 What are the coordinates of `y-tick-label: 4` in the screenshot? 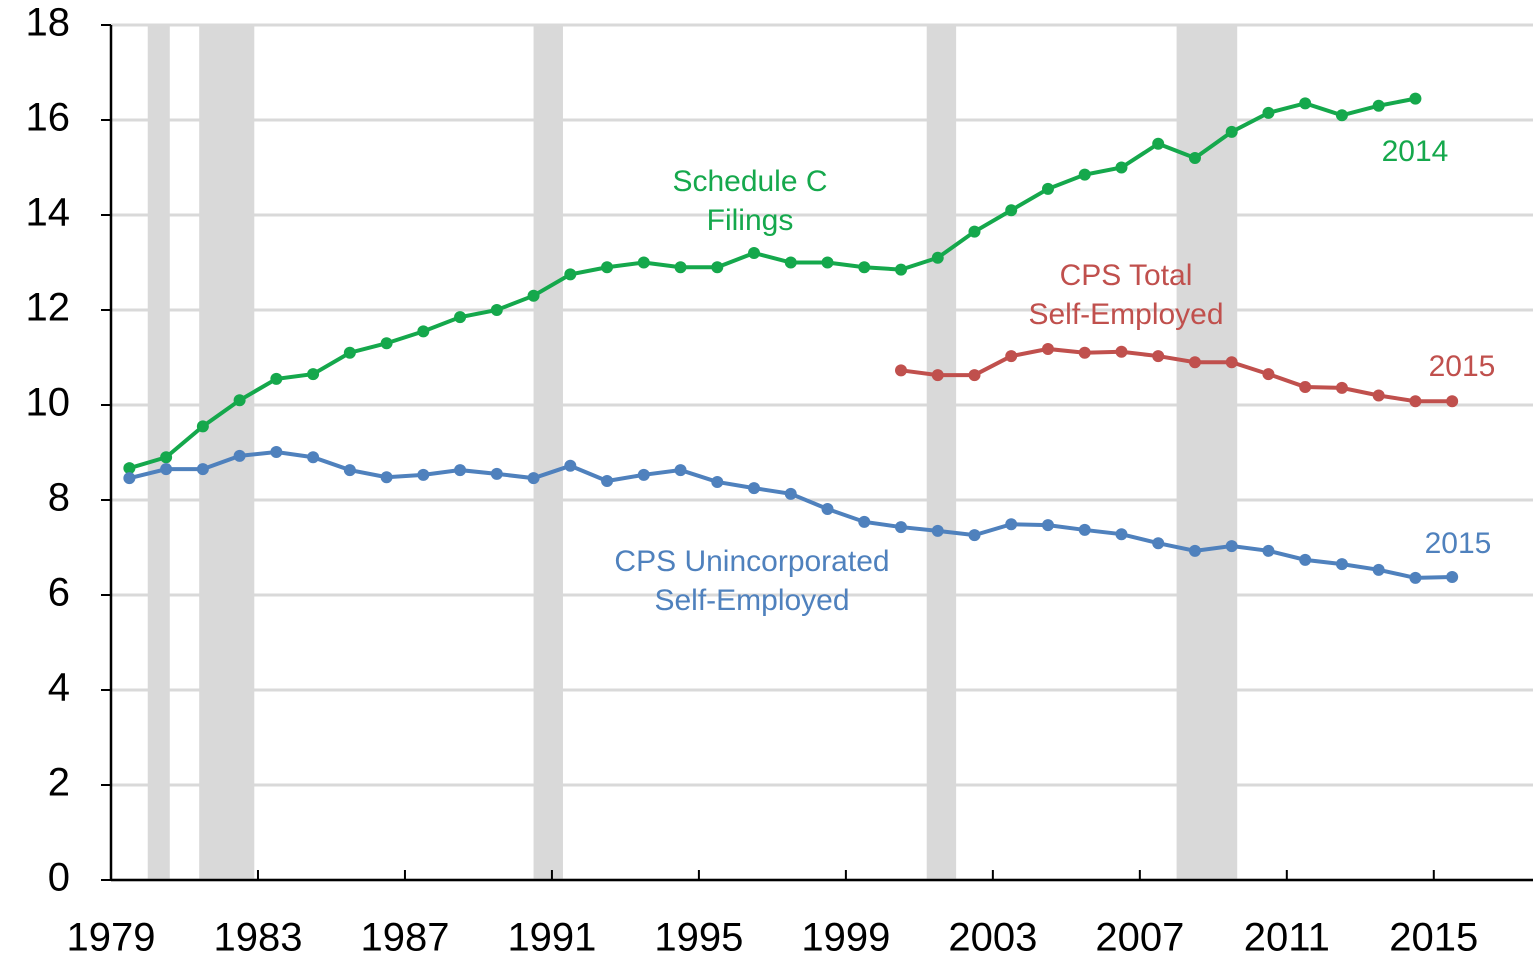 It's located at (59, 688).